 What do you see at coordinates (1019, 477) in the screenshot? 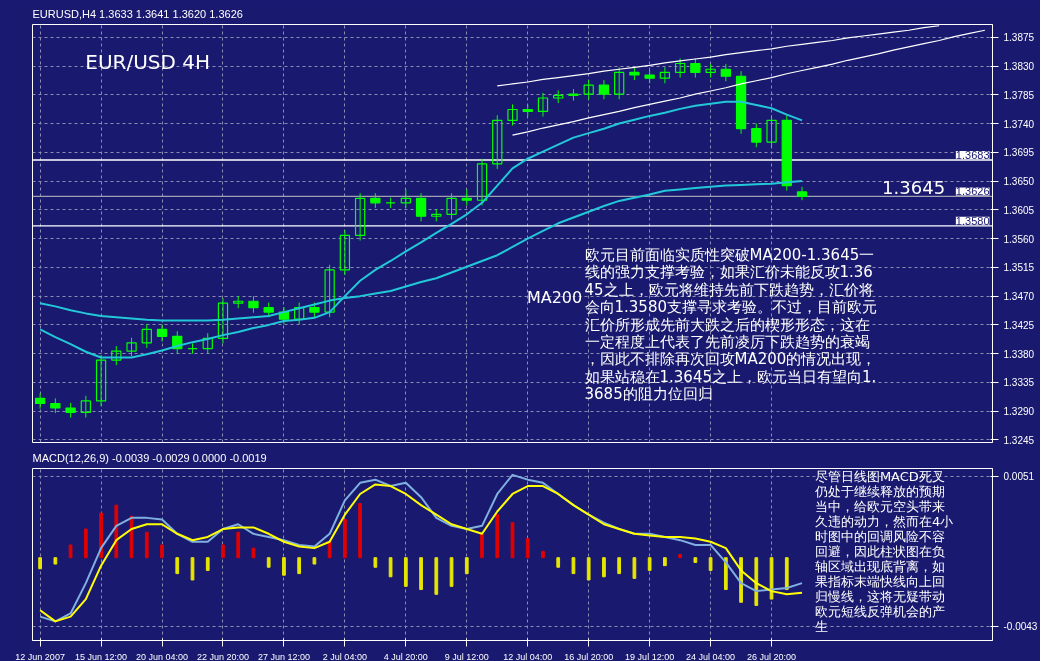
I see `y-tick-label: 0.0051` at bounding box center [1019, 477].